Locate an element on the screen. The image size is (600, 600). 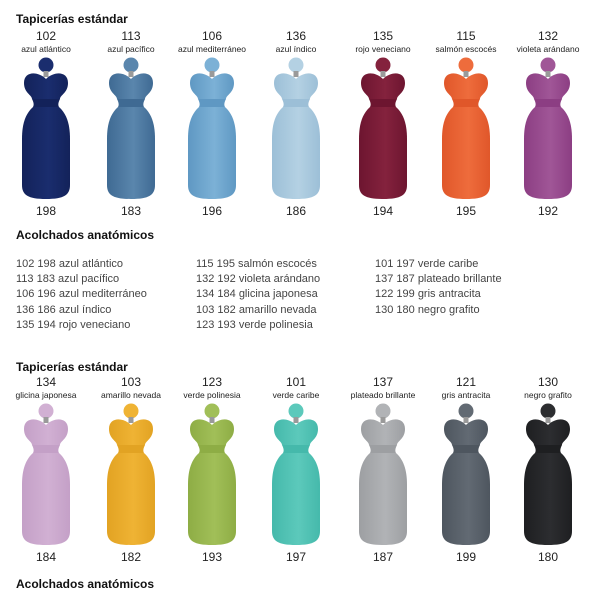
swatch-cushion-code: 182 is located at coordinates (131, 557).